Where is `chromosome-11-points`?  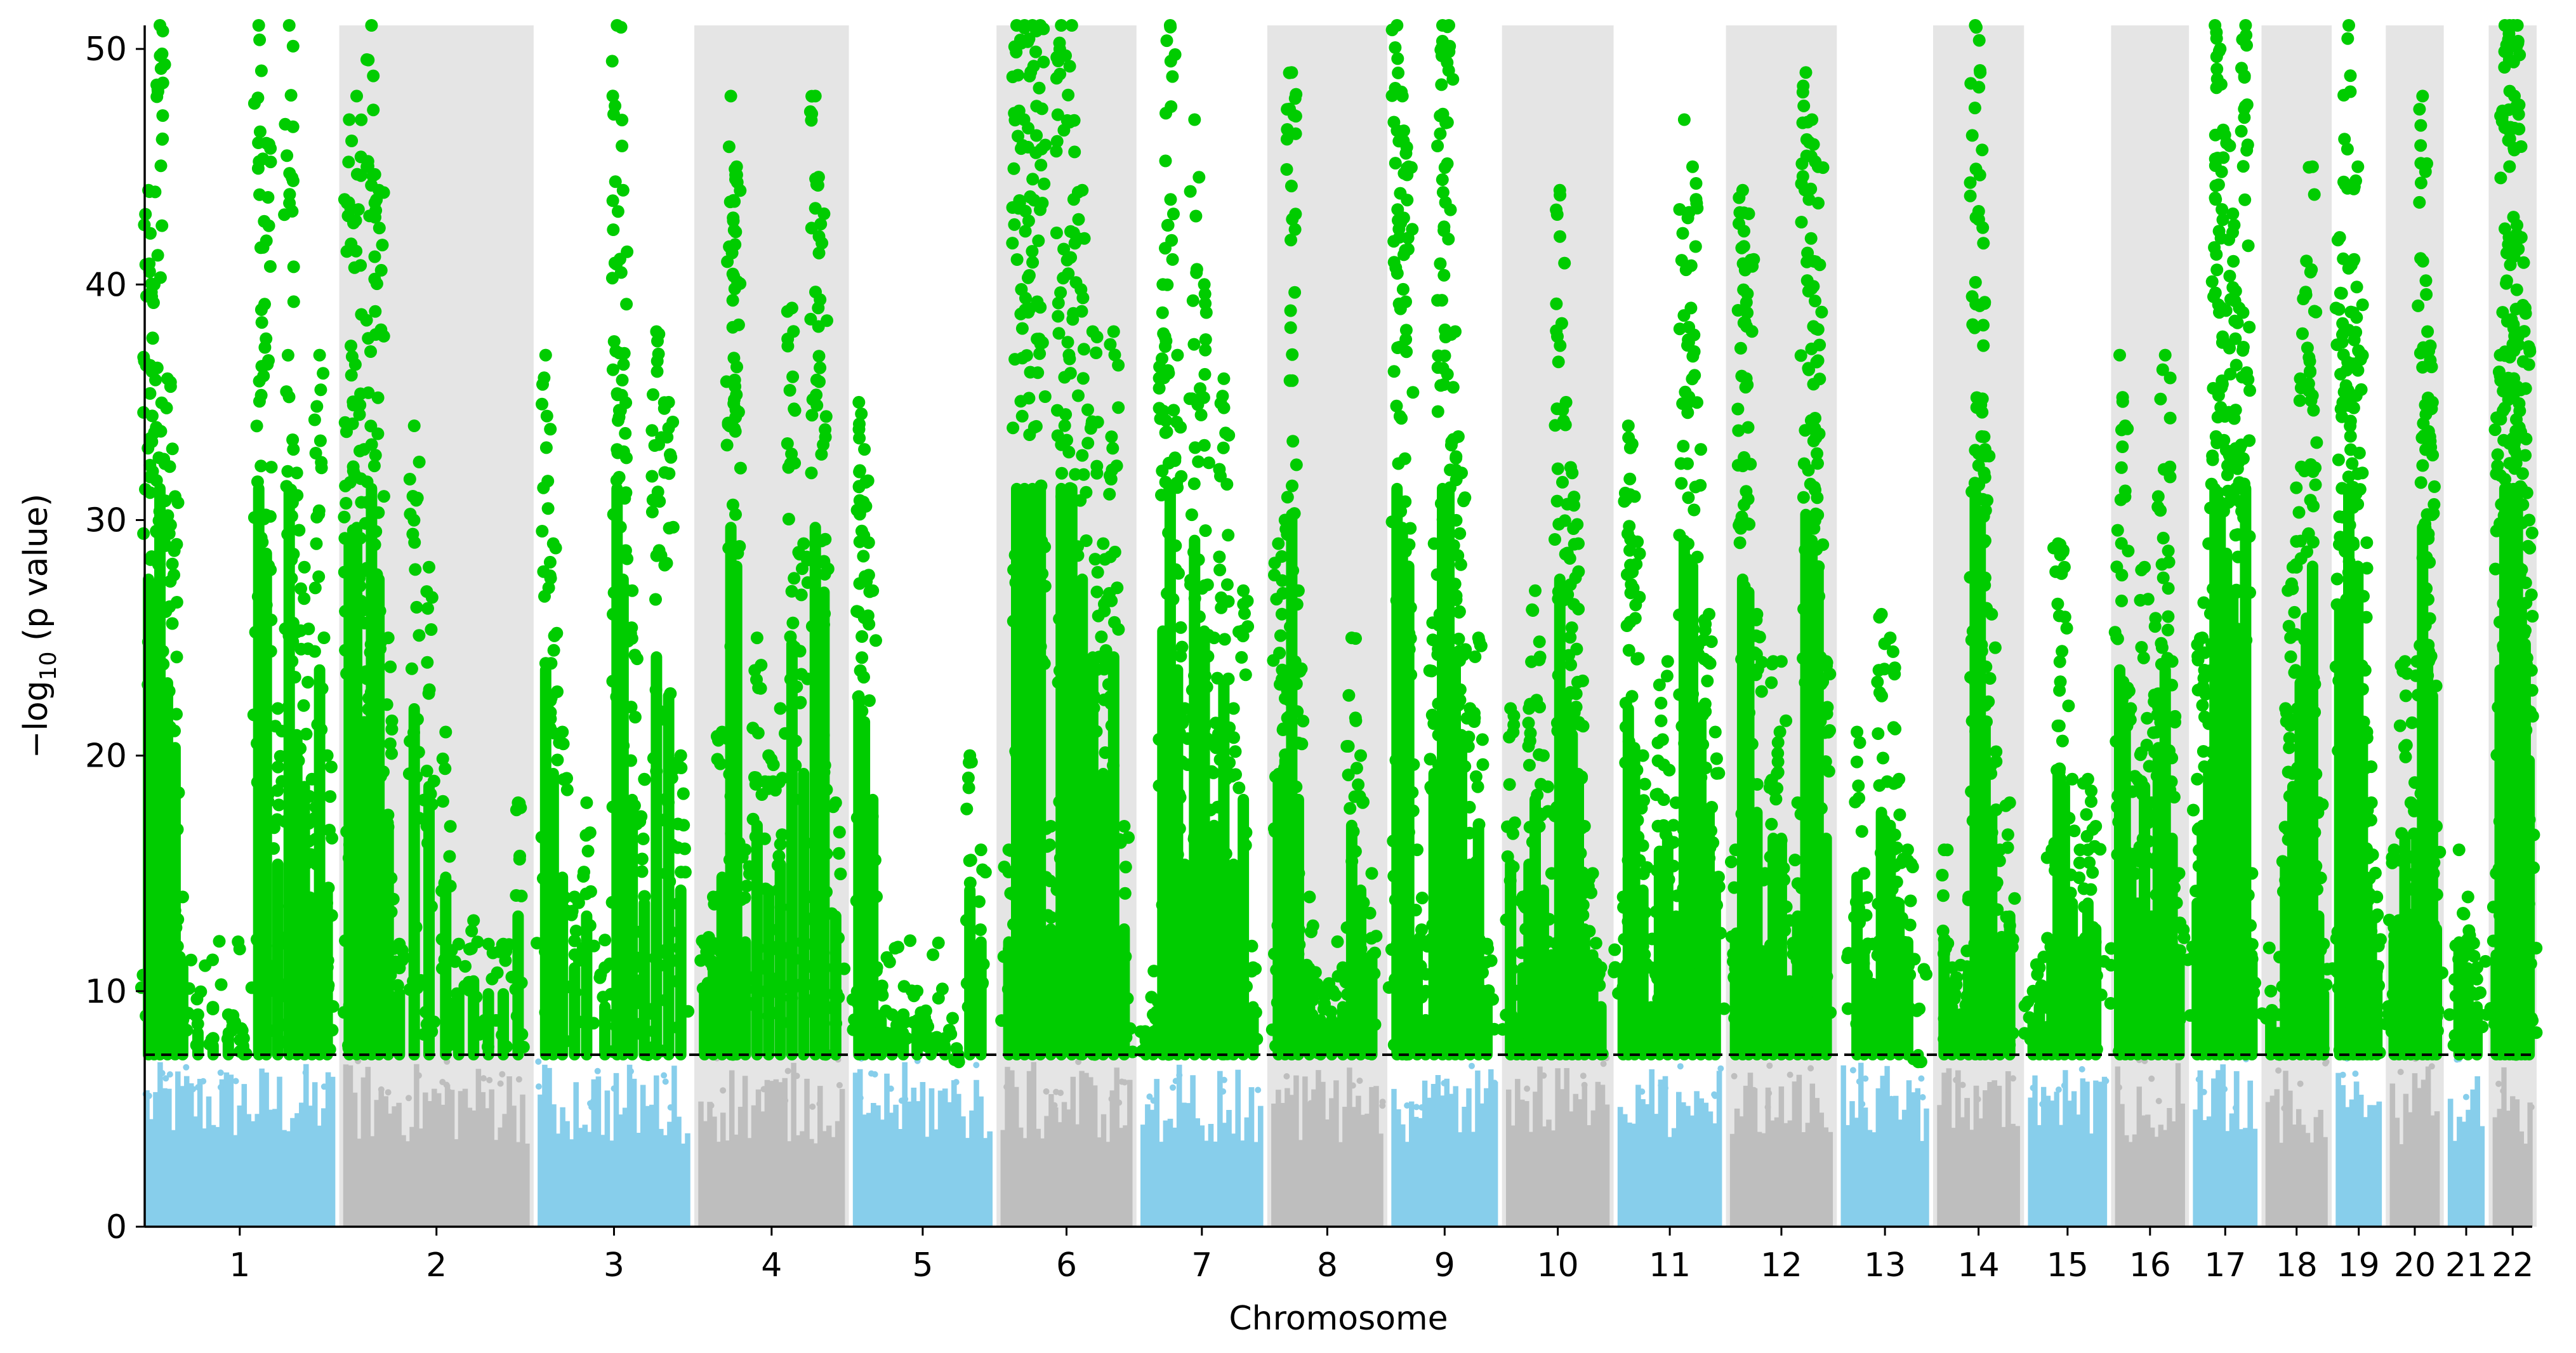 chromosome-11-points is located at coordinates (1669, 1148).